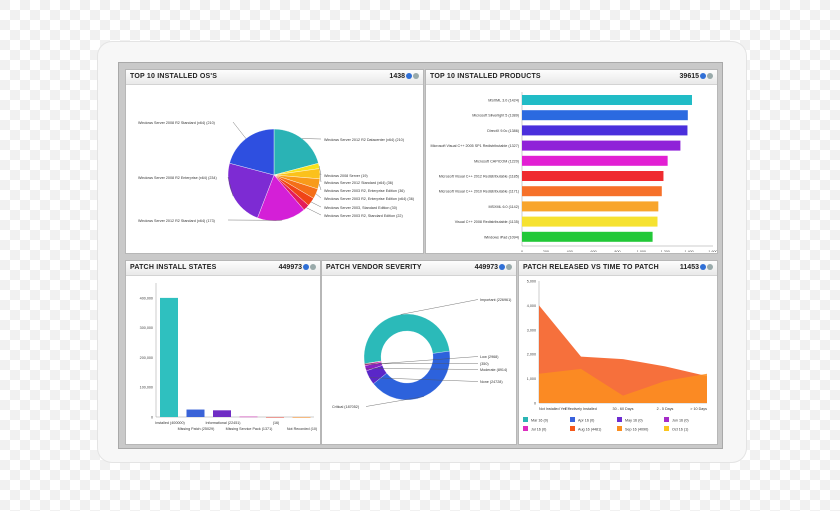  I want to click on released-x-label: > 10 Days, so click(698, 409).